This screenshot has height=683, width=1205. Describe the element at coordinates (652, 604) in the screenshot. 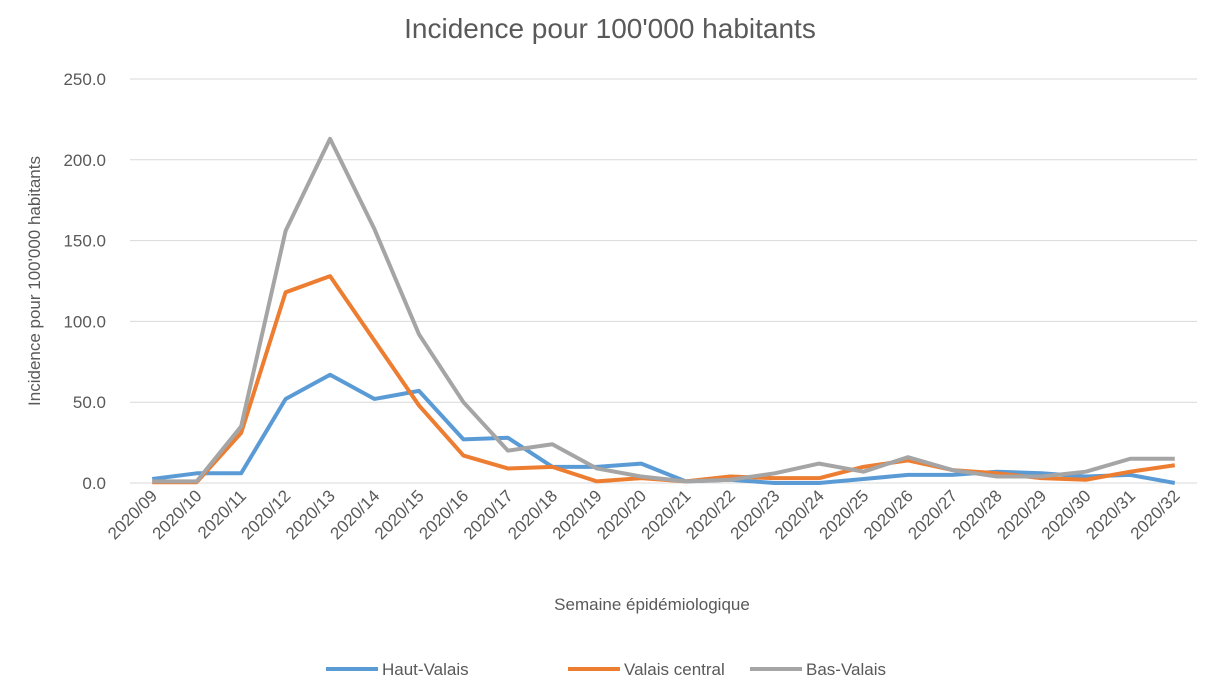

I see `x-axis-label: Semaine épidémiologique` at that location.